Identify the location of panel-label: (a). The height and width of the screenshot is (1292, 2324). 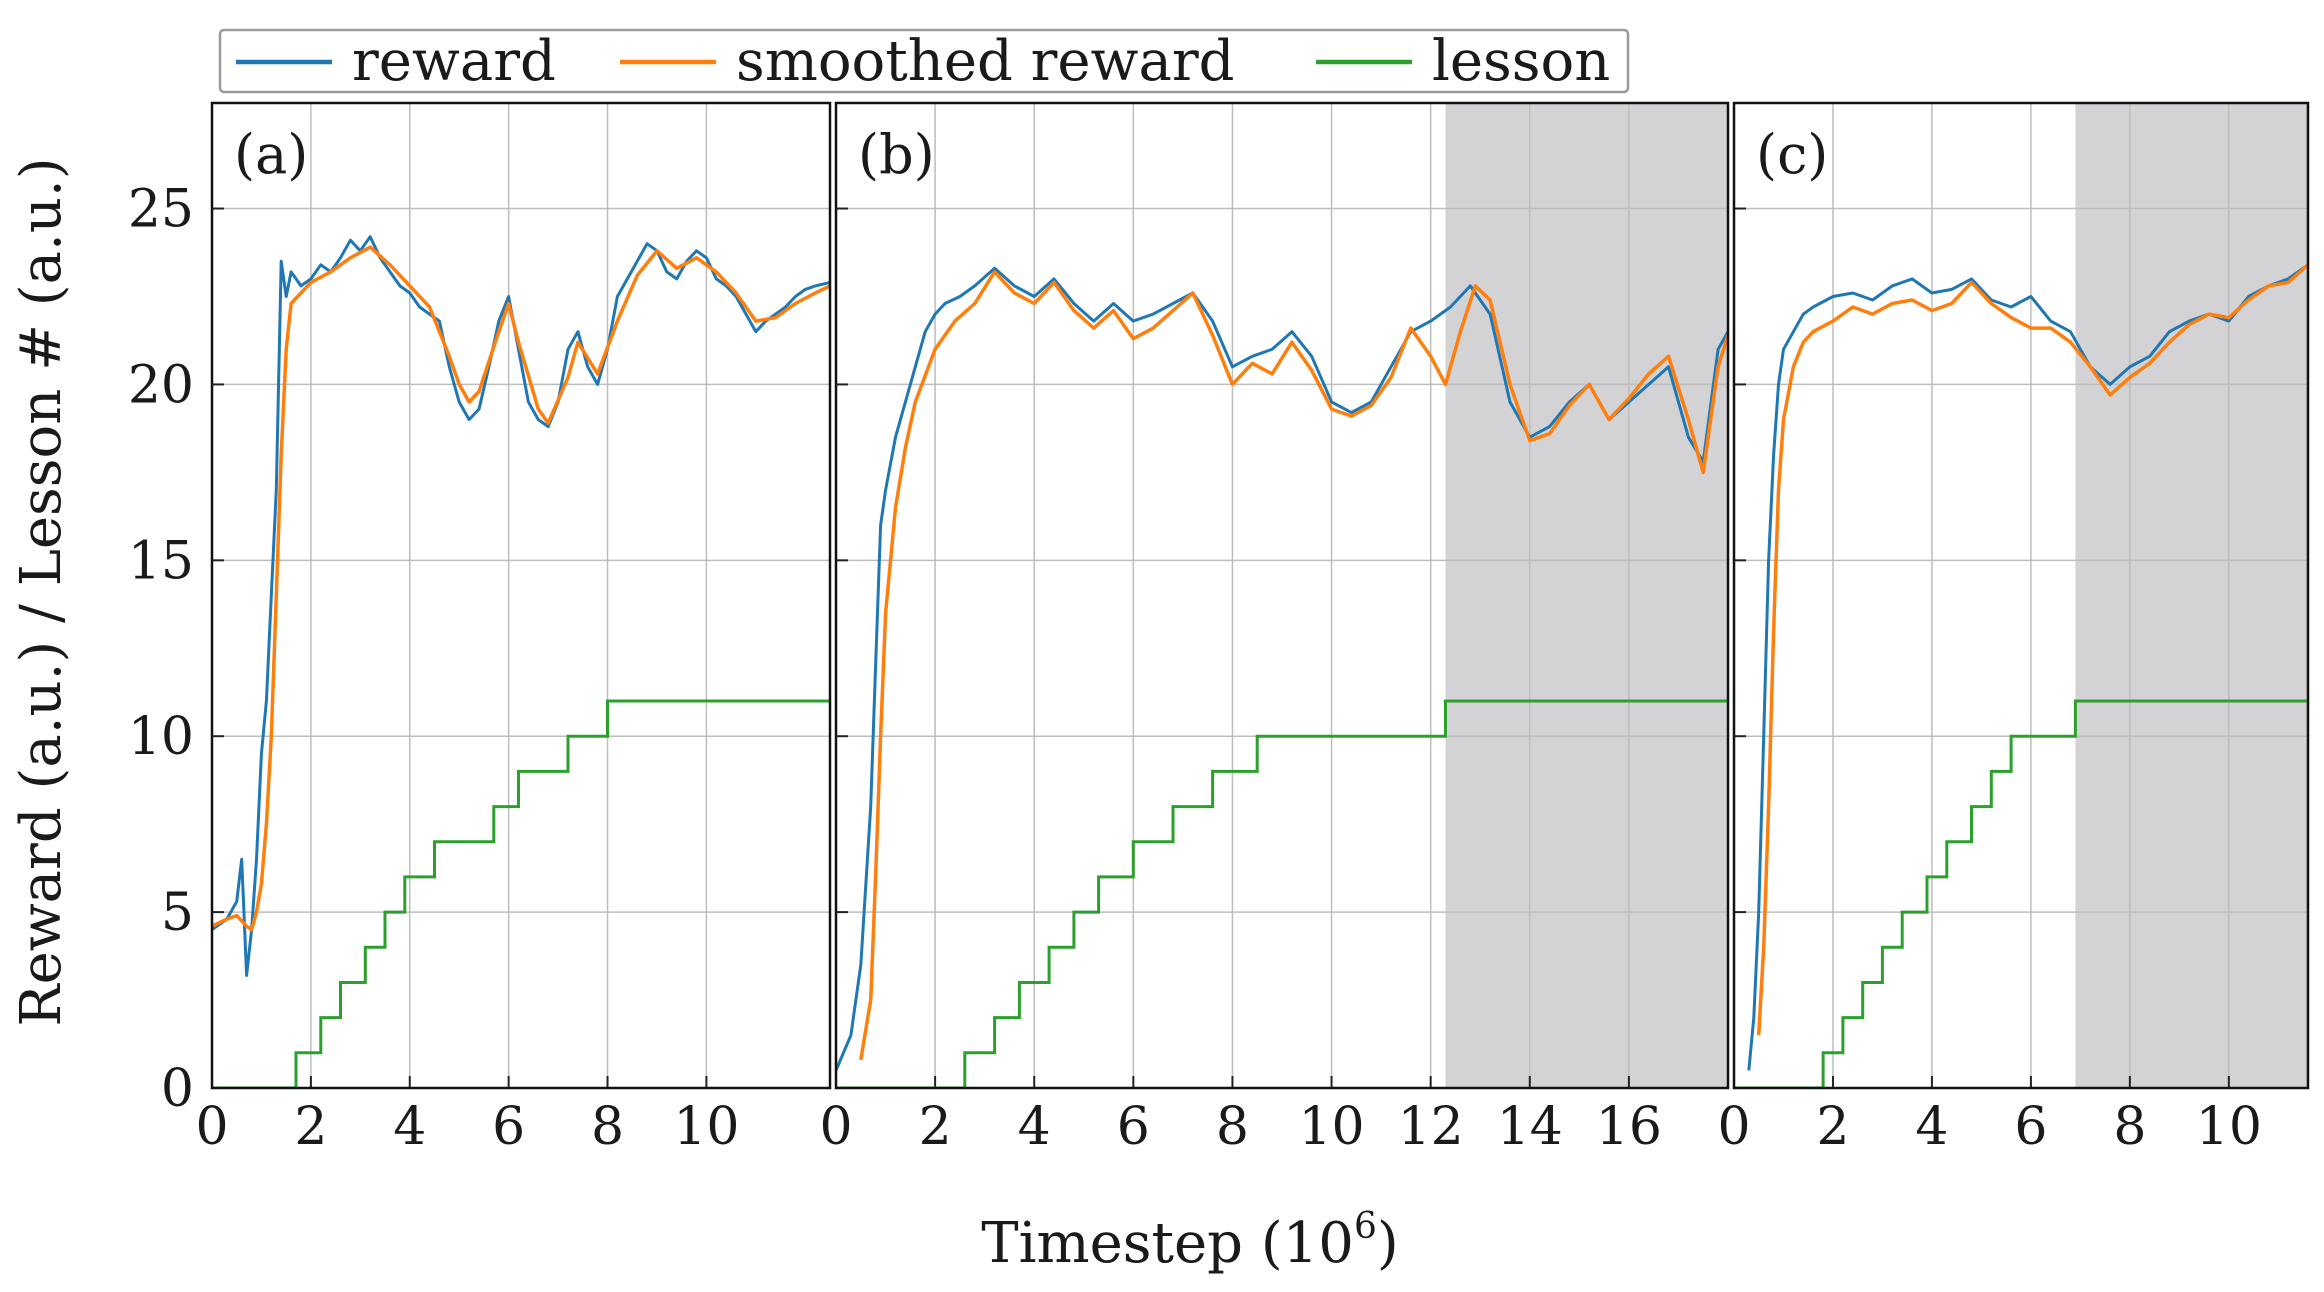
(271, 154).